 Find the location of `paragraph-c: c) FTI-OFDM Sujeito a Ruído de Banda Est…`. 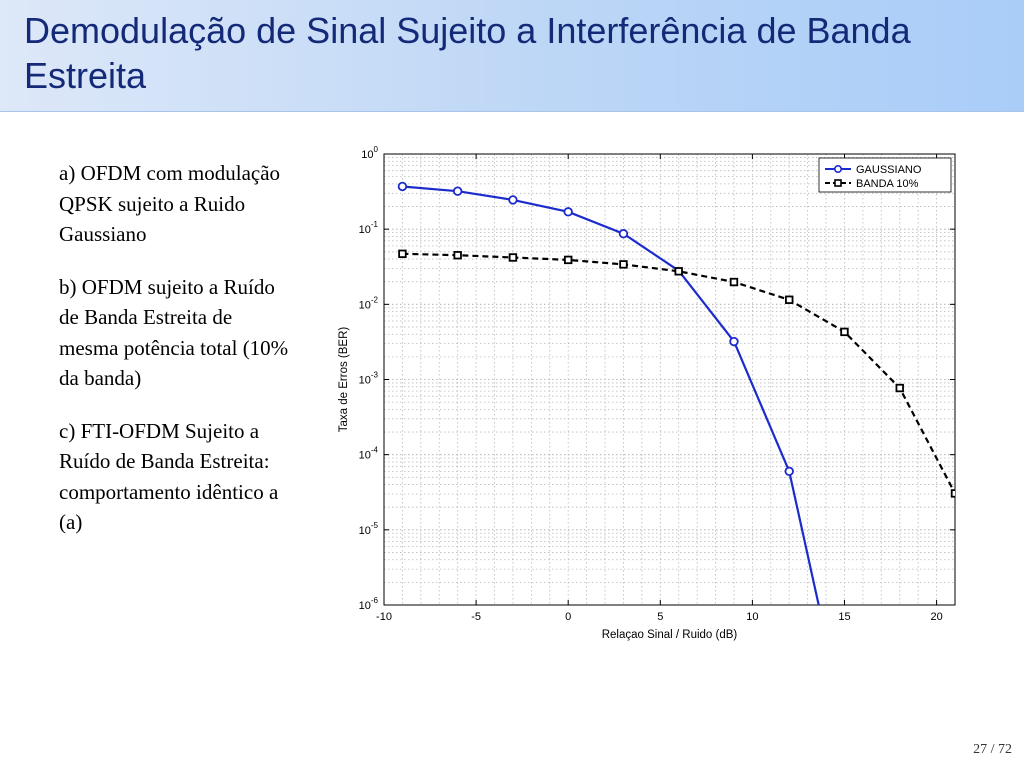

paragraph-c: c) FTI-OFDM Sujeito a Ruído de Banda Est… is located at coordinates (169, 476).